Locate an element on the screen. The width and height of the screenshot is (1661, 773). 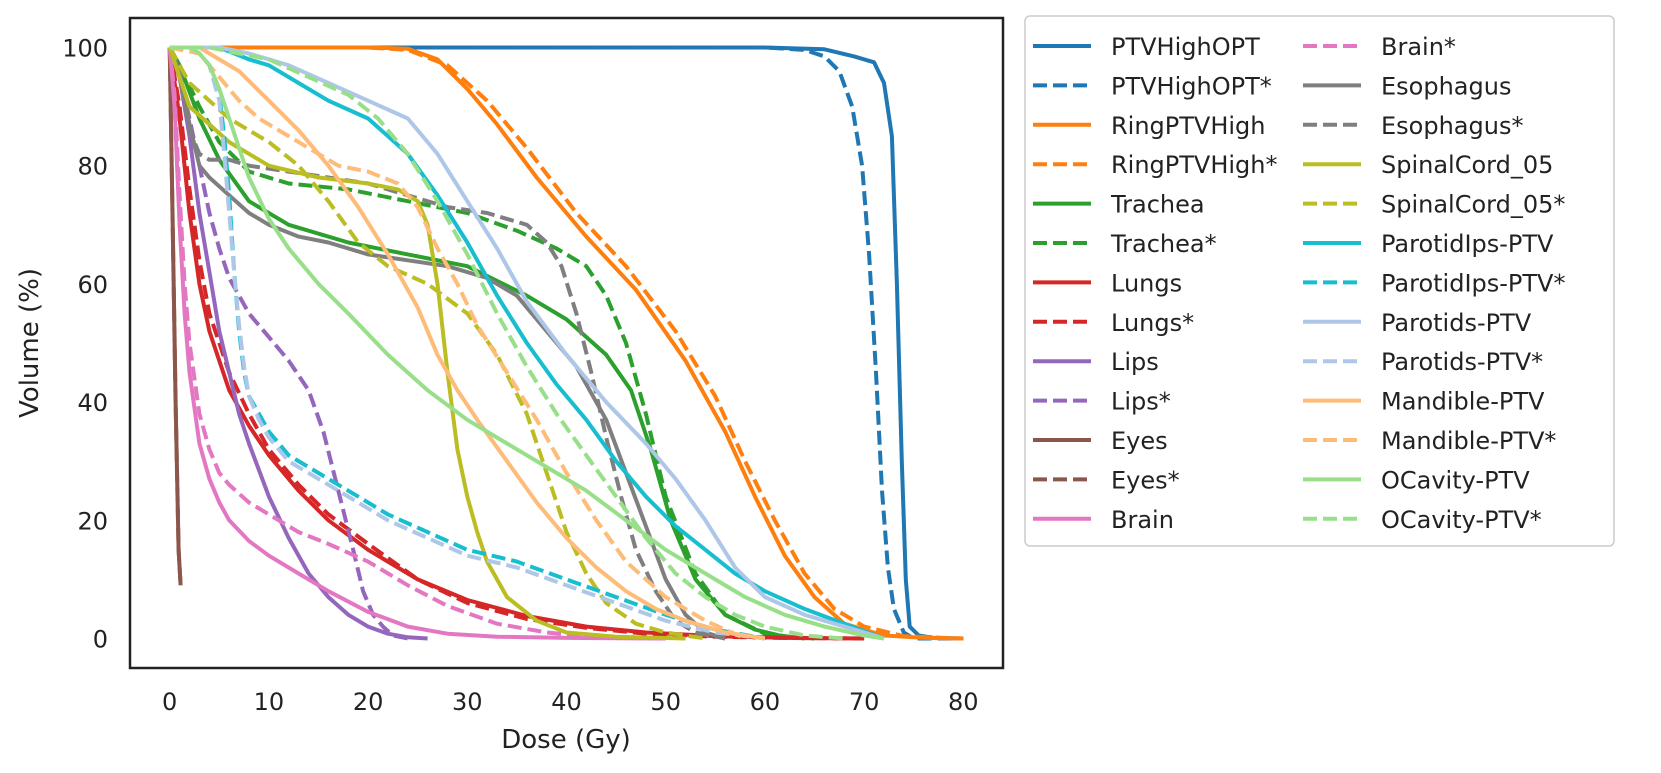
legend-label-23: Mandible-PTV* is located at coordinates (1468, 441).